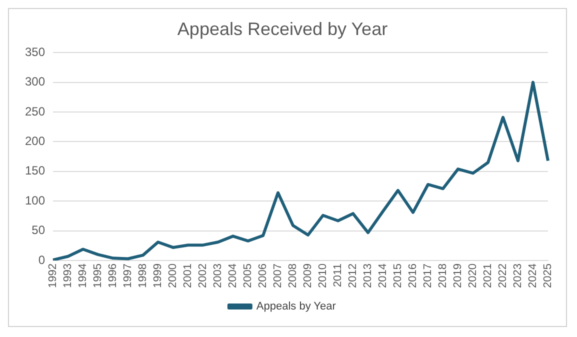 This screenshot has width=577, height=337. Describe the element at coordinates (98, 276) in the screenshot. I see `x-tick-label: 1995` at that location.